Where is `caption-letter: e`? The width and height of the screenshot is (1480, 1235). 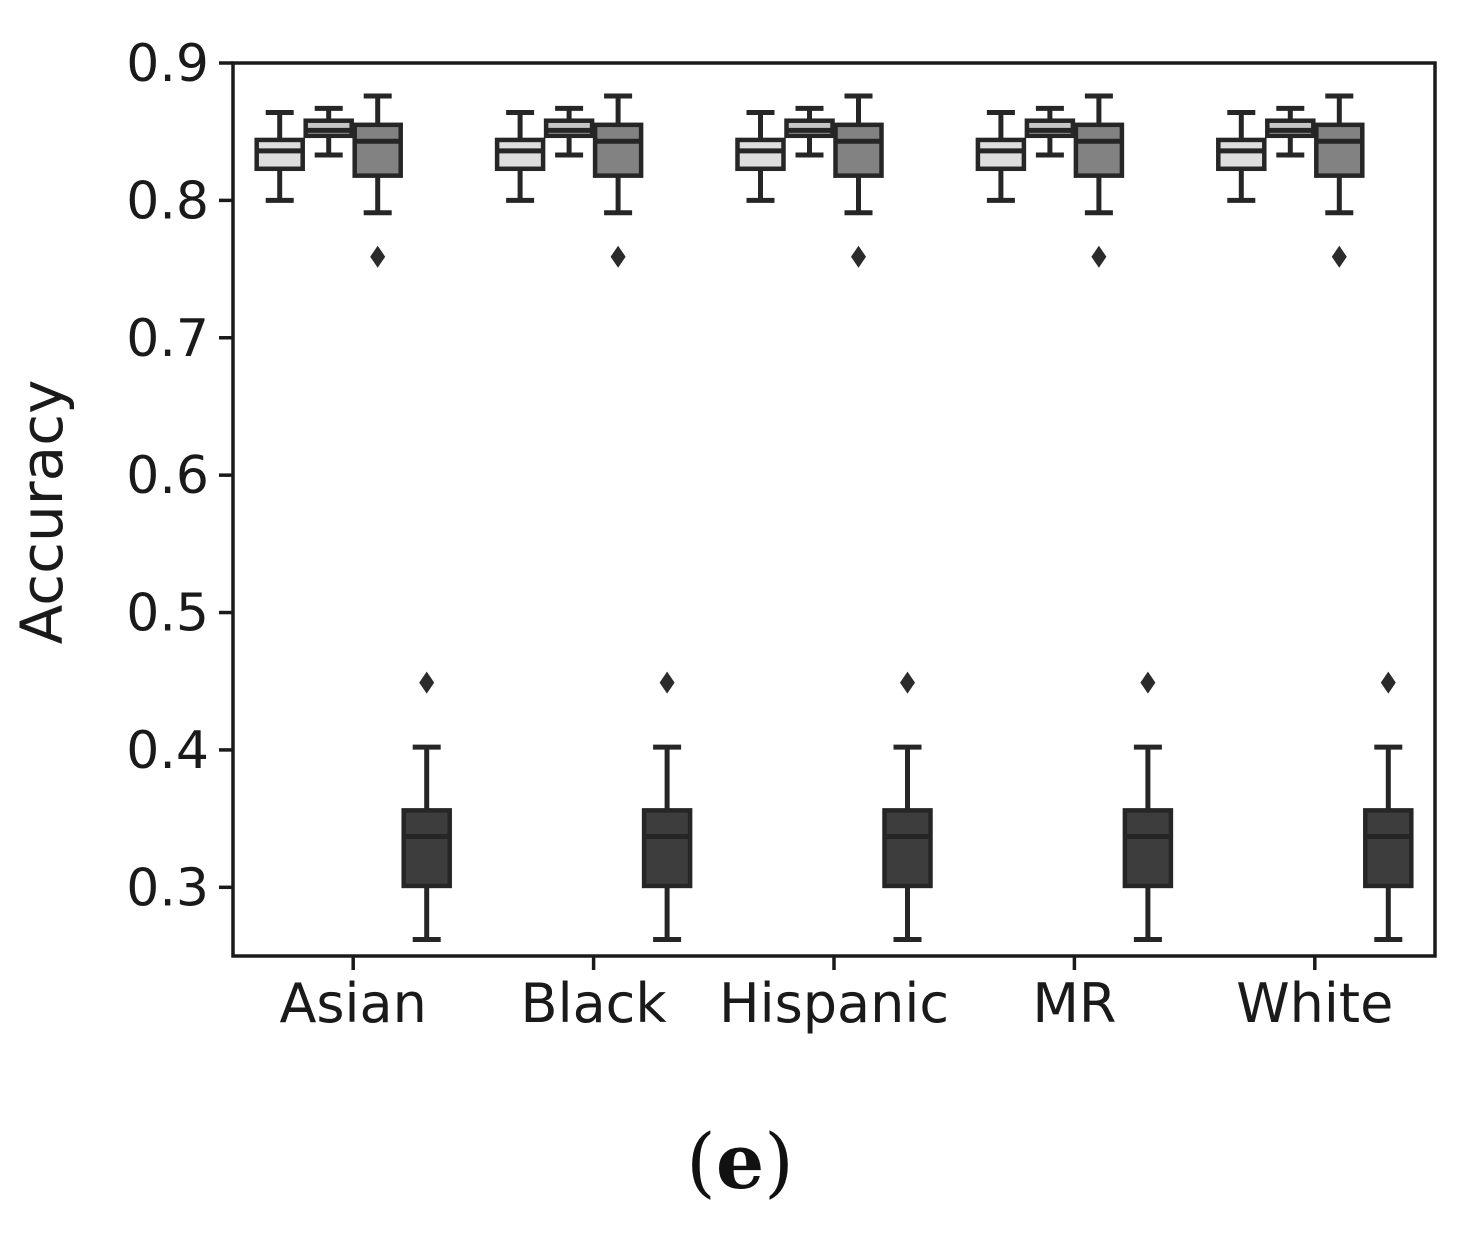 caption-letter: e is located at coordinates (740, 1161).